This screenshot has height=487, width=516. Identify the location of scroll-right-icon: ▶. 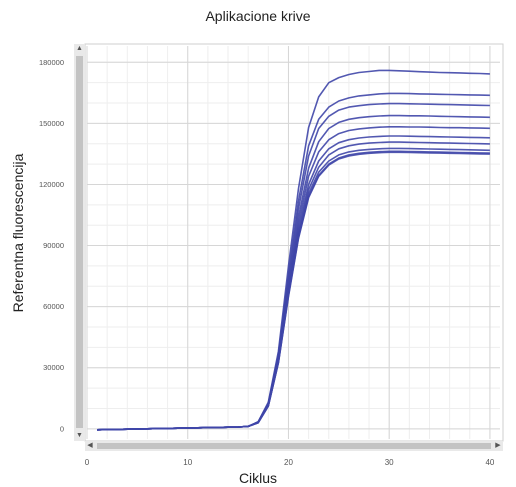
(498, 445).